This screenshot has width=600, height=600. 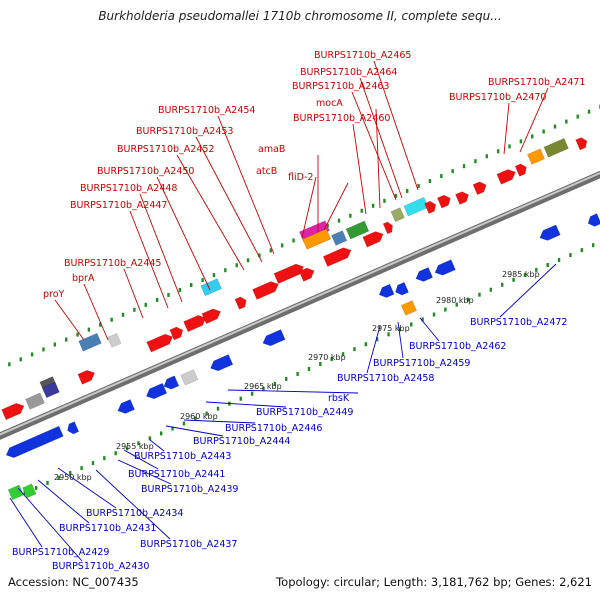 I want to click on scale-label: 2955 kbp, so click(x=135, y=446).